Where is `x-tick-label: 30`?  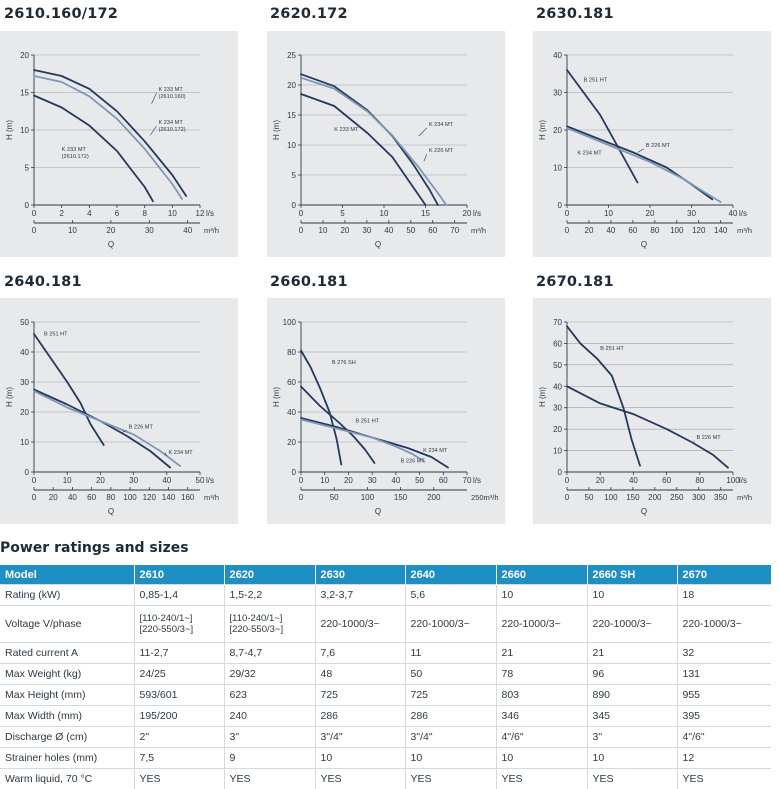
x-tick-label: 30 is located at coordinates (133, 480).